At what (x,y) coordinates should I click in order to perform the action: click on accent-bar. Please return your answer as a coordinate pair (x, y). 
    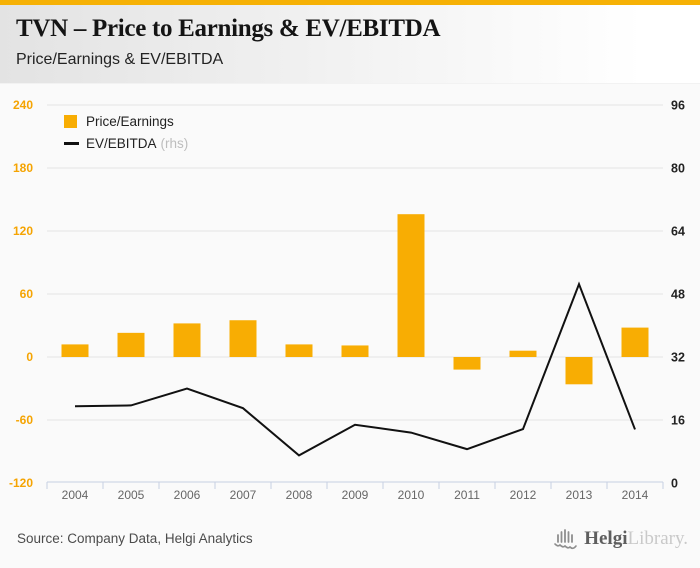
    Looking at the image, I should click on (350, 2).